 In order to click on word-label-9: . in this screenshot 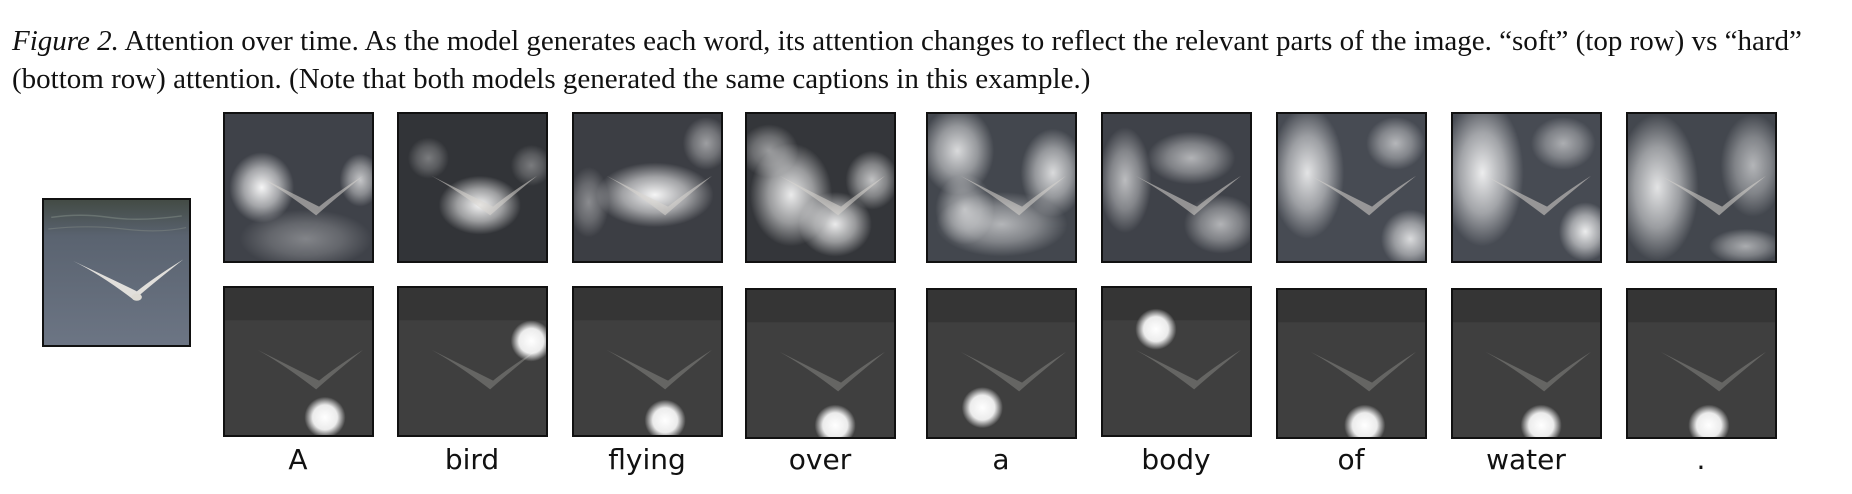, I will do `click(1701, 459)`.